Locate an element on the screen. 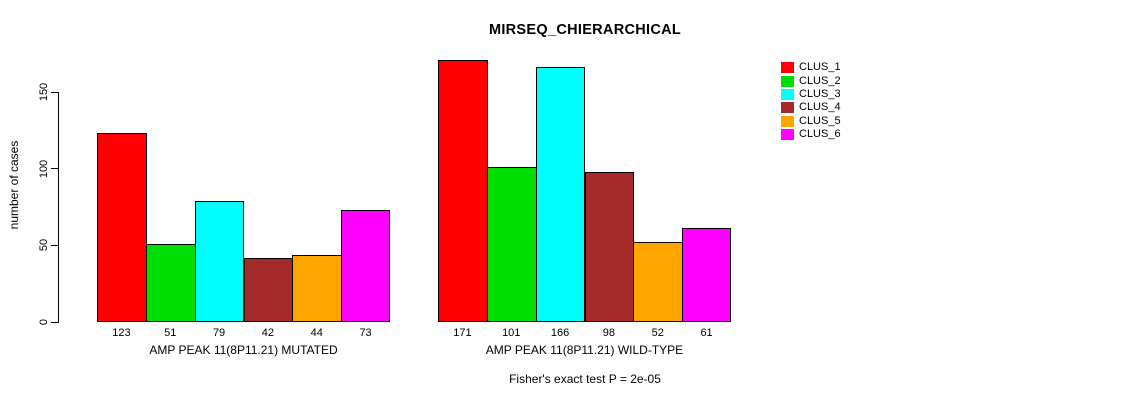 Image resolution: width=1140 pixels, height=400 pixels. bar-value-label: 73 is located at coordinates (365, 333).